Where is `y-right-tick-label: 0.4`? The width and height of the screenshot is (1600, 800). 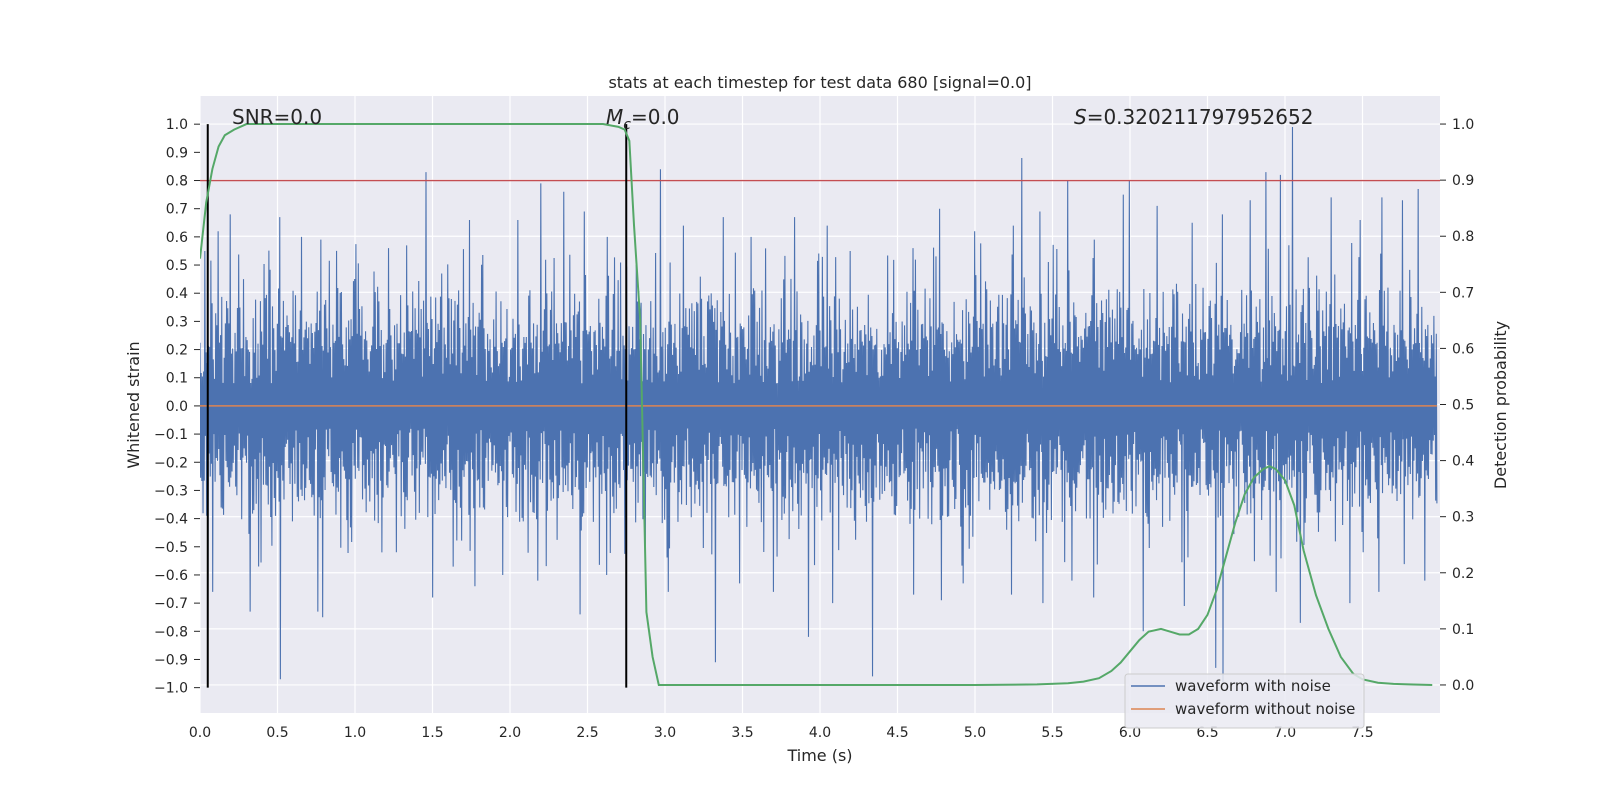
y-right-tick-label: 0.4 is located at coordinates (1463, 462).